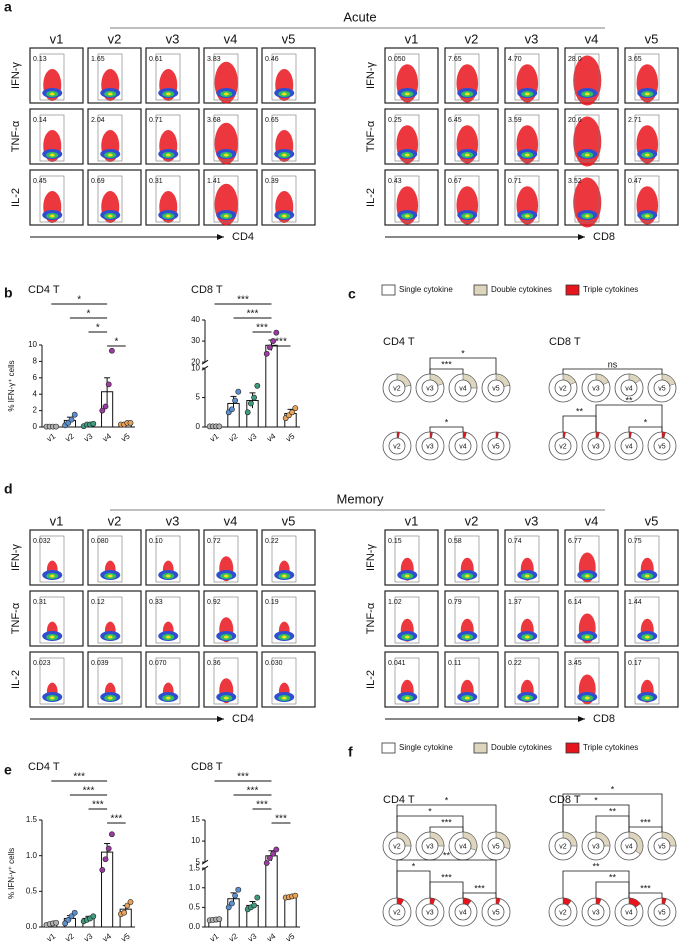  I want to click on legend-swatch, so click(480, 290).